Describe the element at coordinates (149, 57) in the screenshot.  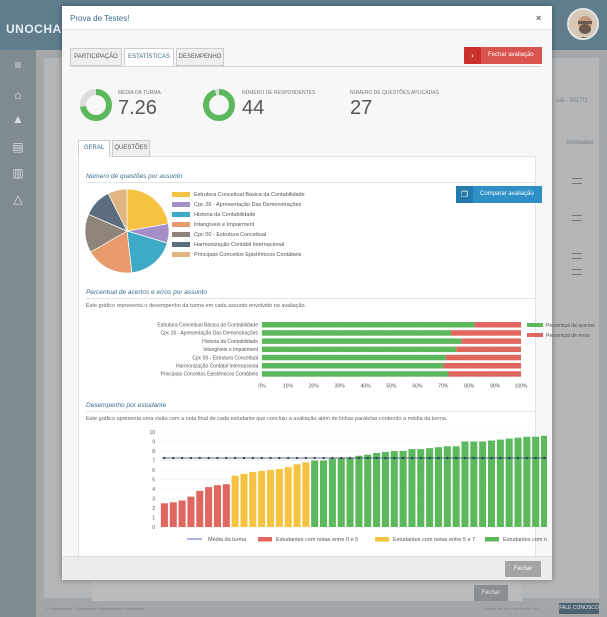
I see `tab-estatisticas: ESTATÍSTICAS` at that location.